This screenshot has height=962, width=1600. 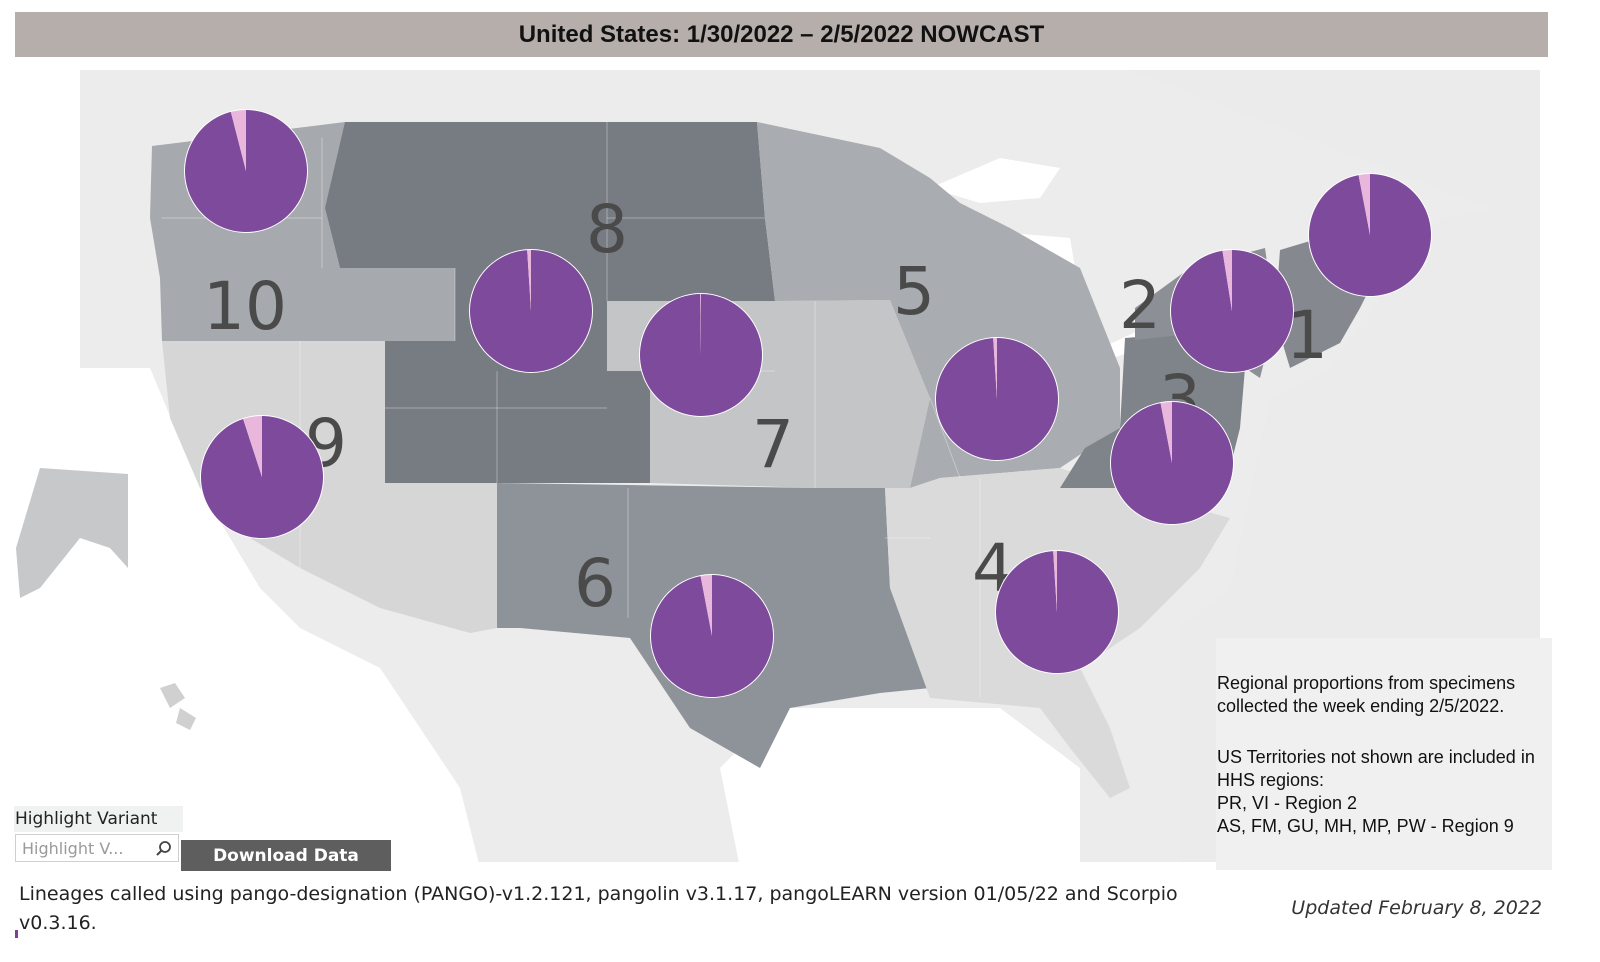 I want to click on corner-mark, so click(x=16, y=934).